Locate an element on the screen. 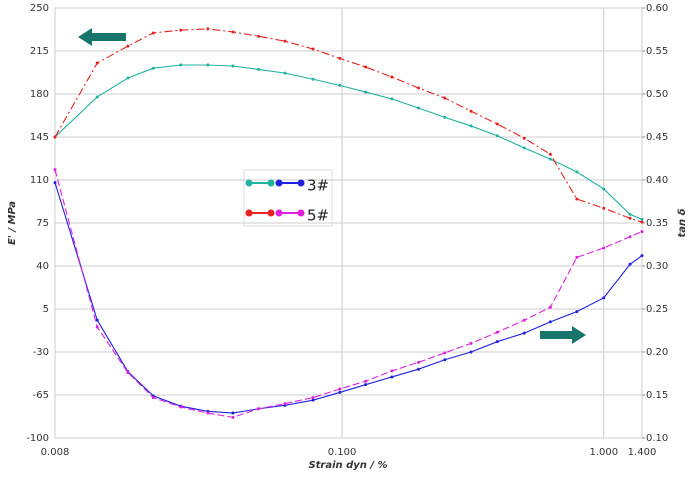  y2-tick-label: 0.55 is located at coordinates (657, 51).